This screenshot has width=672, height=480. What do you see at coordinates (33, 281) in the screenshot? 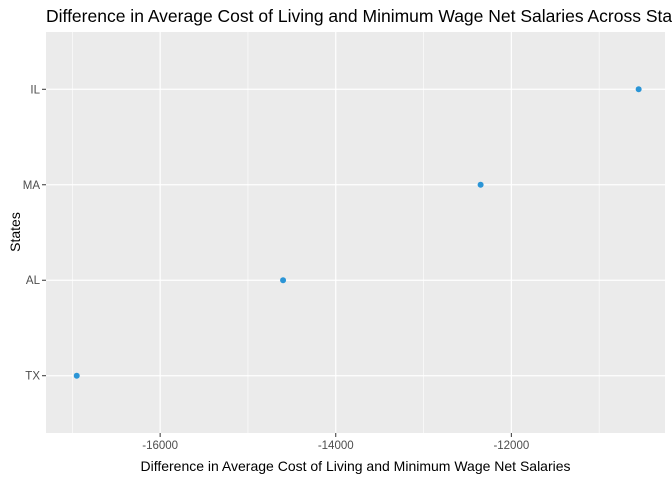
I see `y-tick-label: AL` at bounding box center [33, 281].